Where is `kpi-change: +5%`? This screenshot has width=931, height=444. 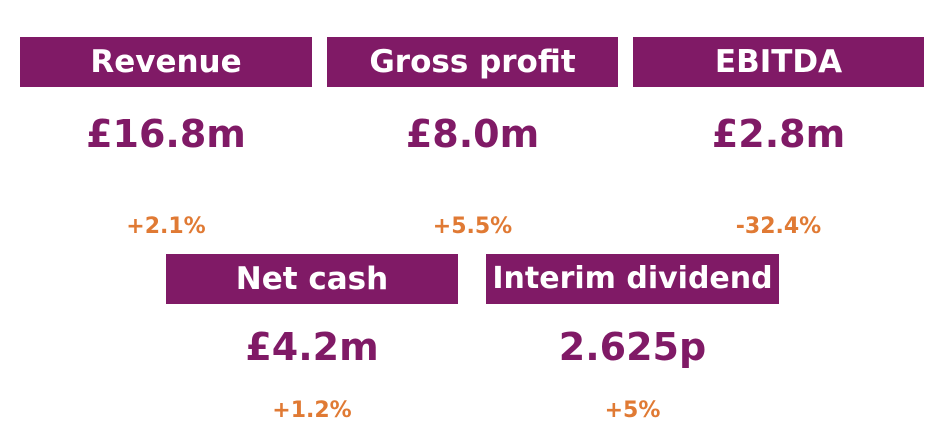 kpi-change: +5% is located at coordinates (632, 410).